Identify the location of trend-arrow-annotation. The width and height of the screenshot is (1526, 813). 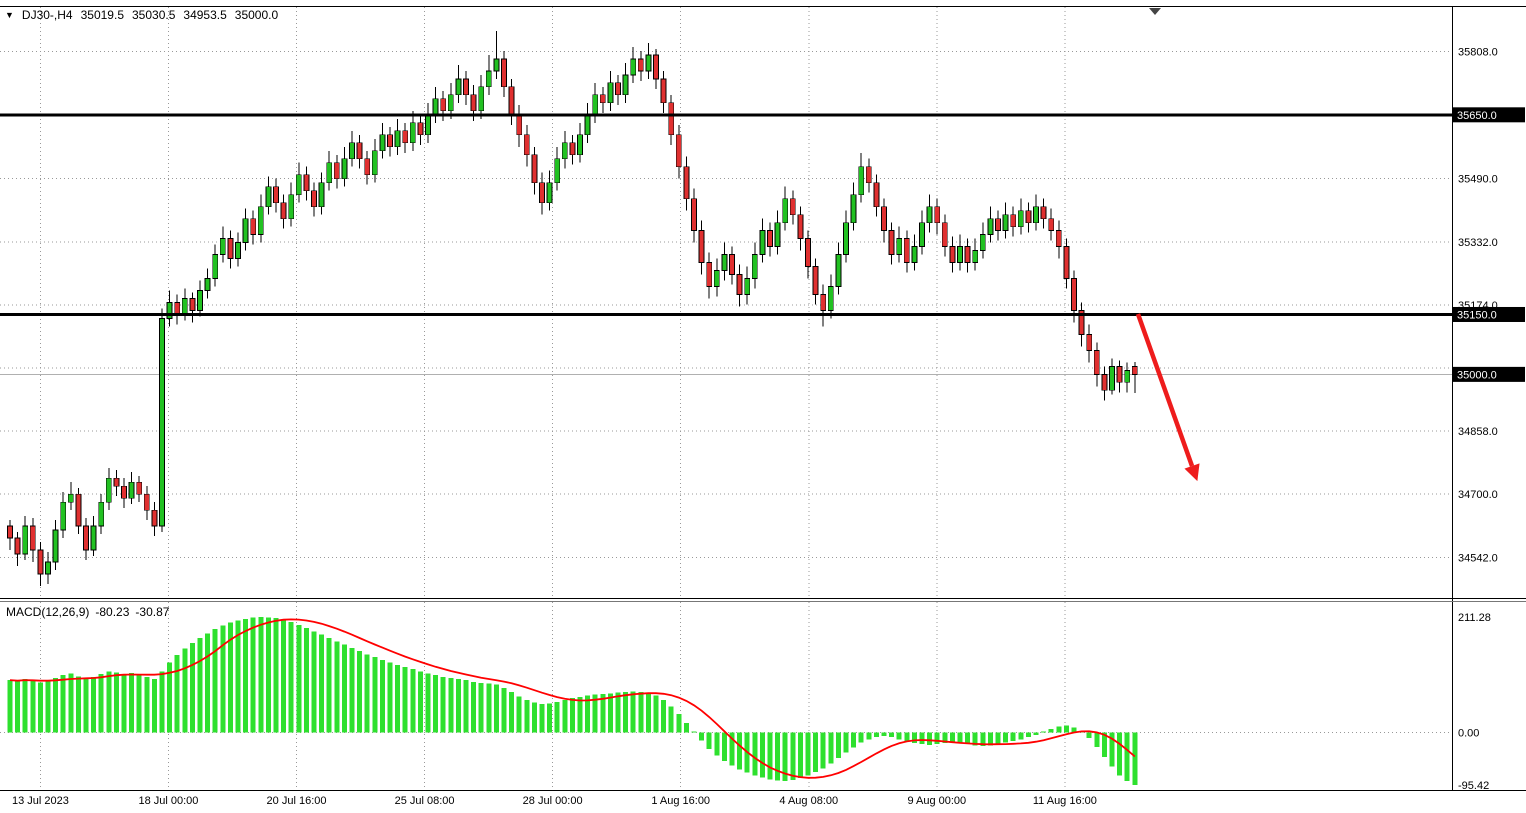
(1167, 397).